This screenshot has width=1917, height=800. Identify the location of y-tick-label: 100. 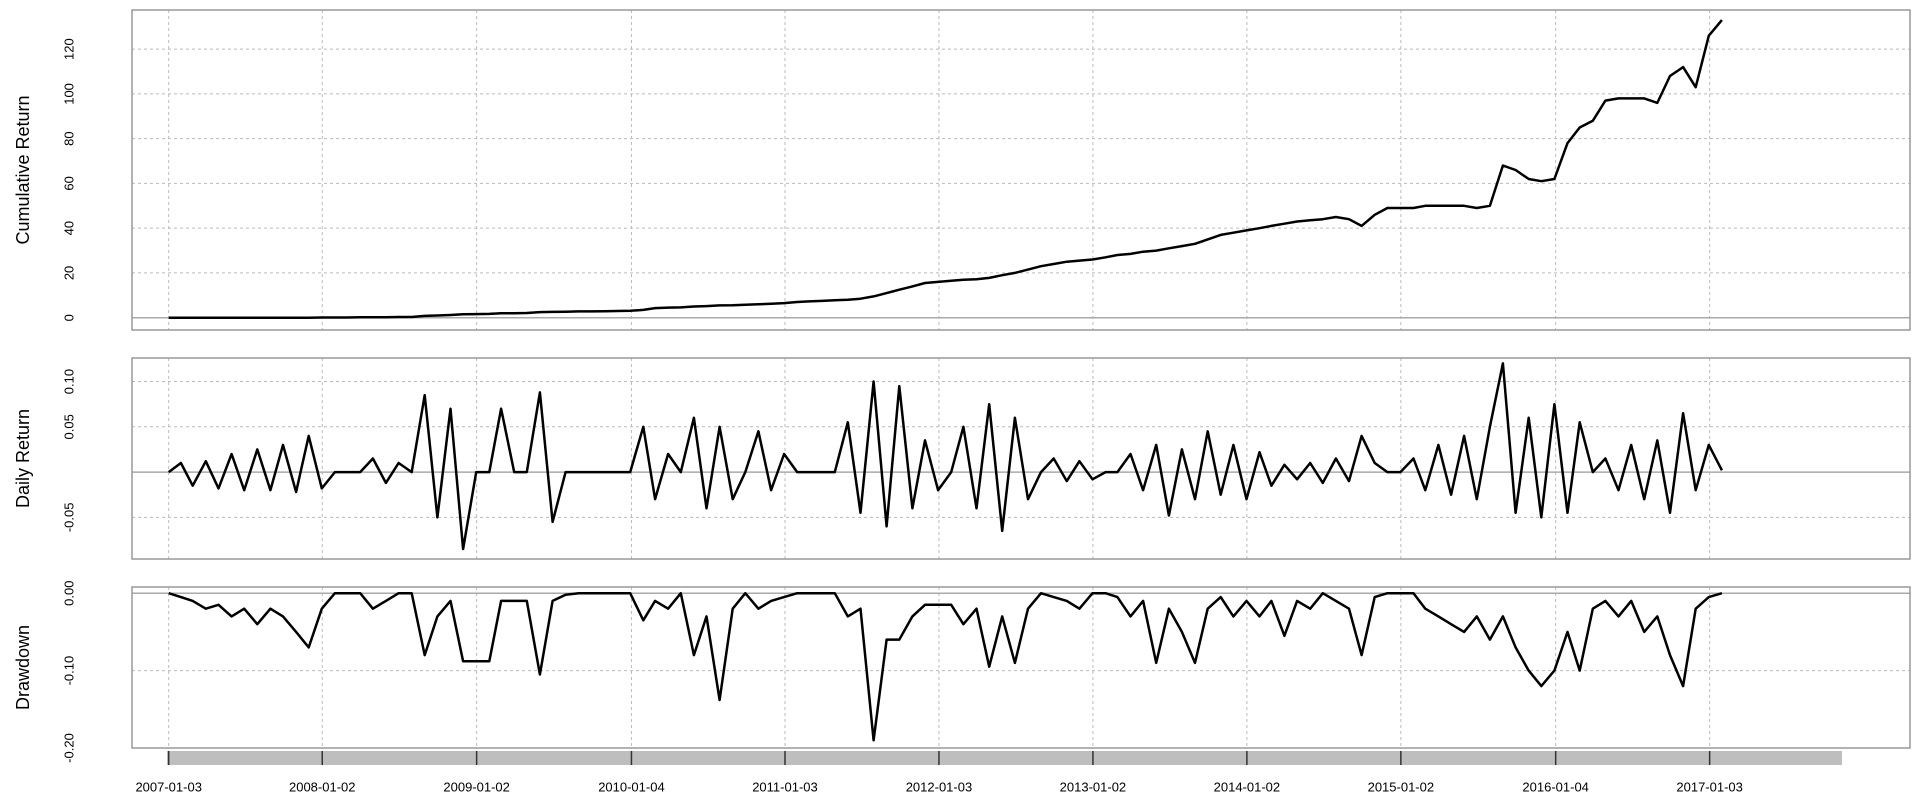
(68, 94).